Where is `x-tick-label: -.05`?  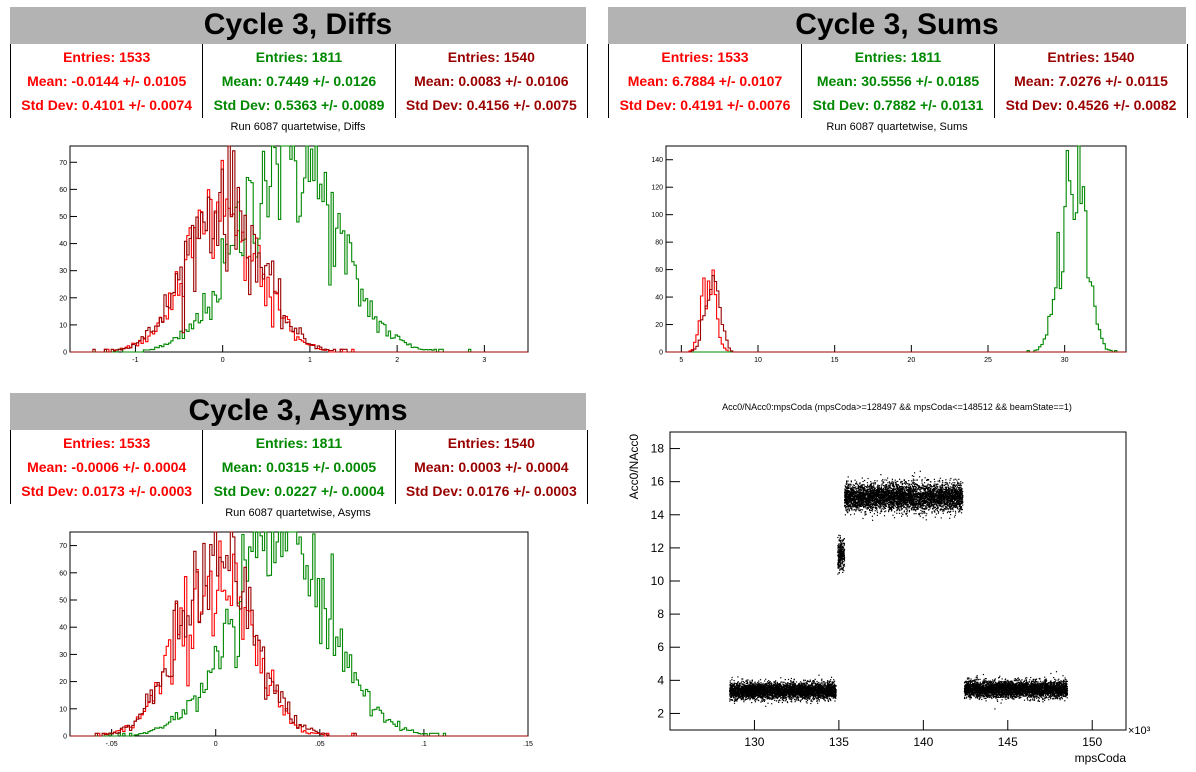
x-tick-label: -.05 is located at coordinates (112, 744).